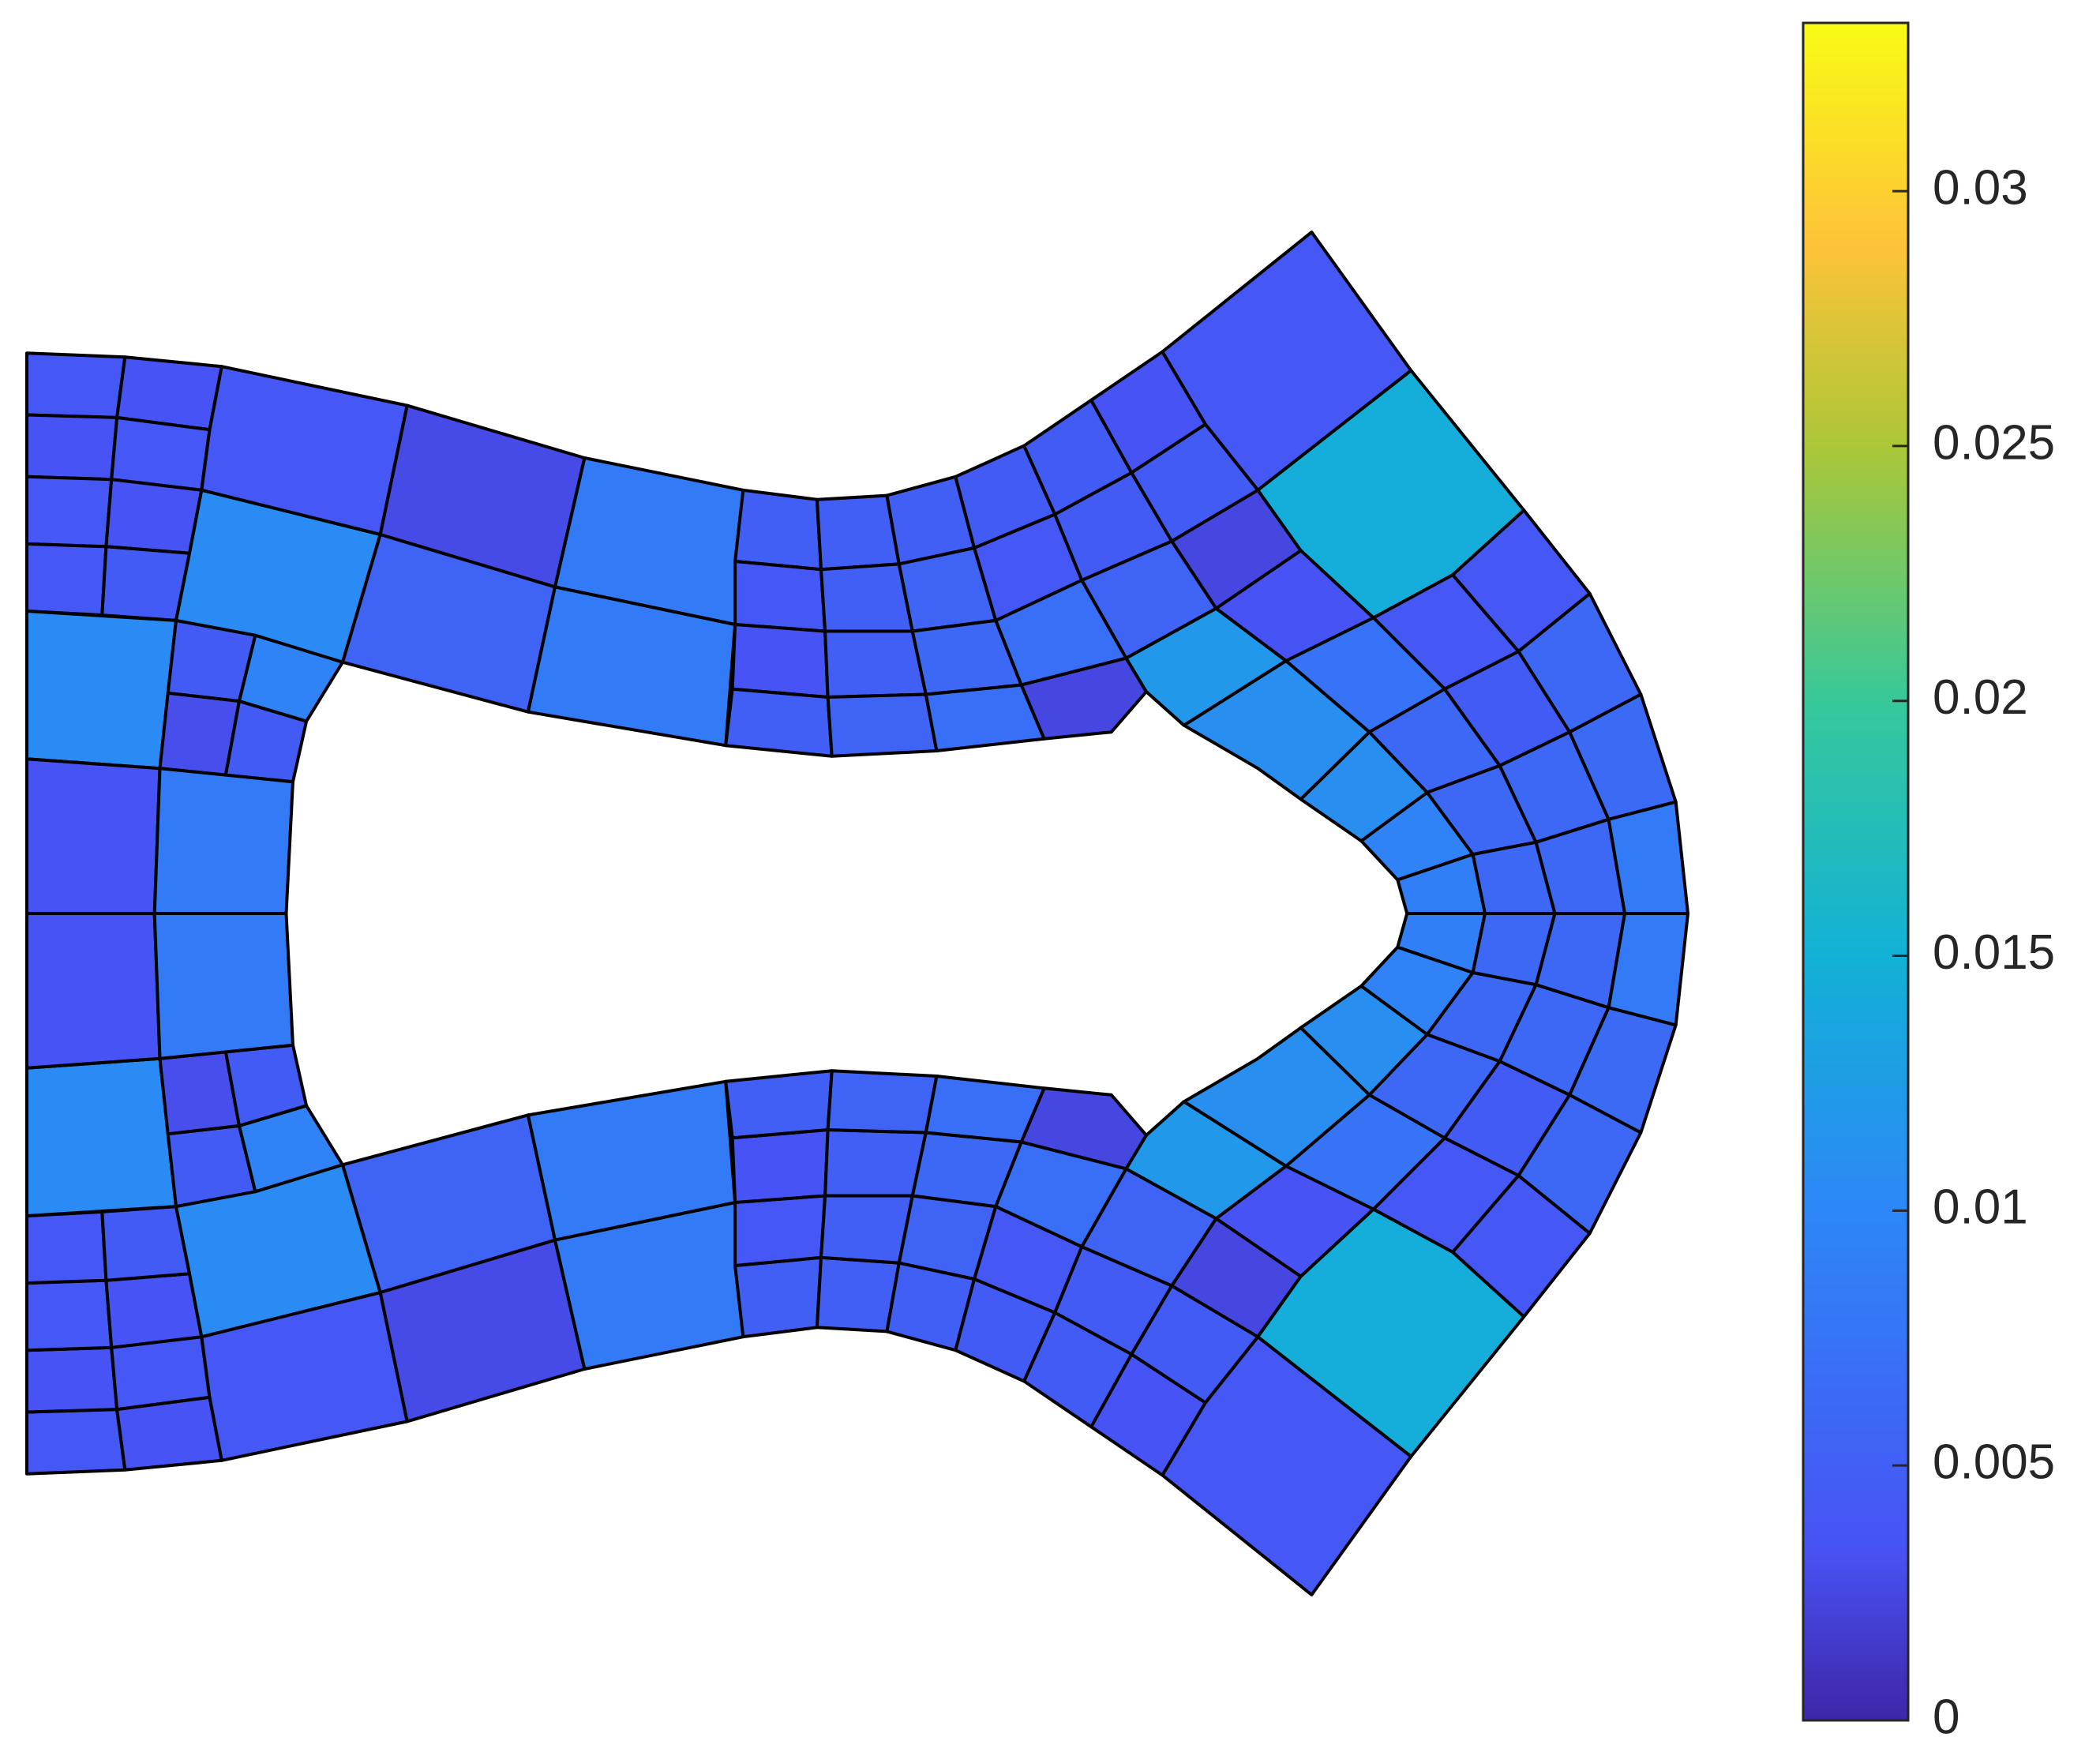 Image resolution: width=2100 pixels, height=1763 pixels. Describe the element at coordinates (1856, 872) in the screenshot. I see `colorbar-gradient` at that location.